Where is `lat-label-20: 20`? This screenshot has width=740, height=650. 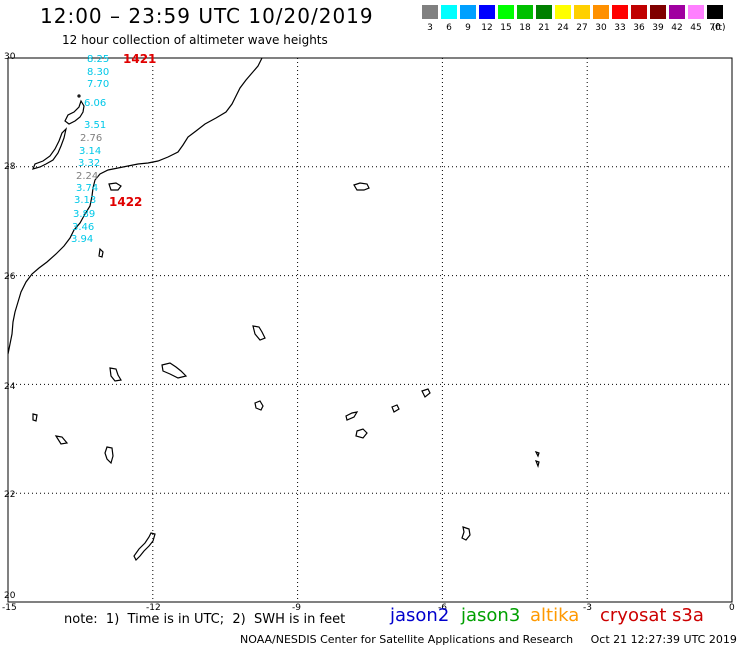 lat-label-20: 20 is located at coordinates (10, 596).